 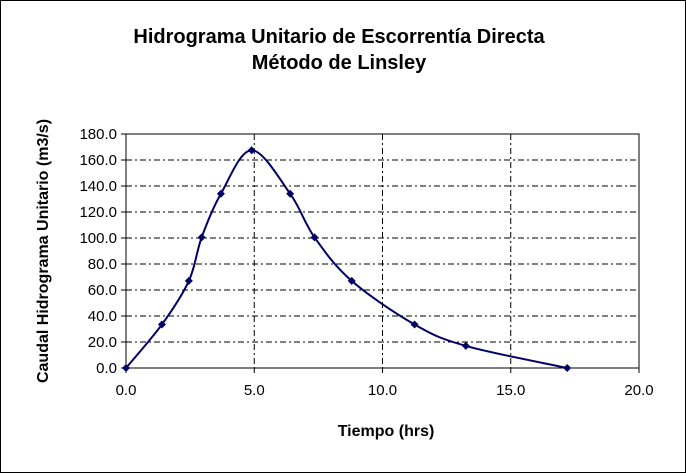 What do you see at coordinates (98, 238) in the screenshot?
I see `y-tick-label: 100.0` at bounding box center [98, 238].